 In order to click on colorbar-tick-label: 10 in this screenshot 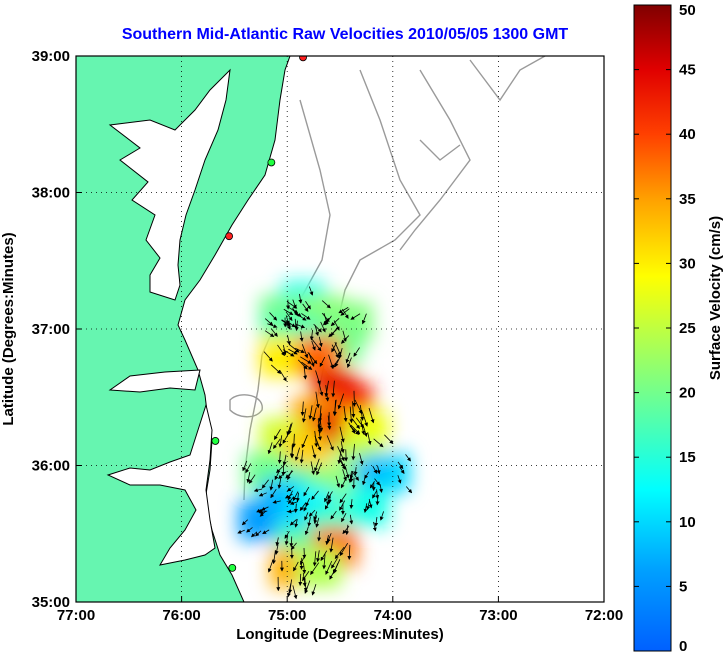, I will do `click(687, 522)`.